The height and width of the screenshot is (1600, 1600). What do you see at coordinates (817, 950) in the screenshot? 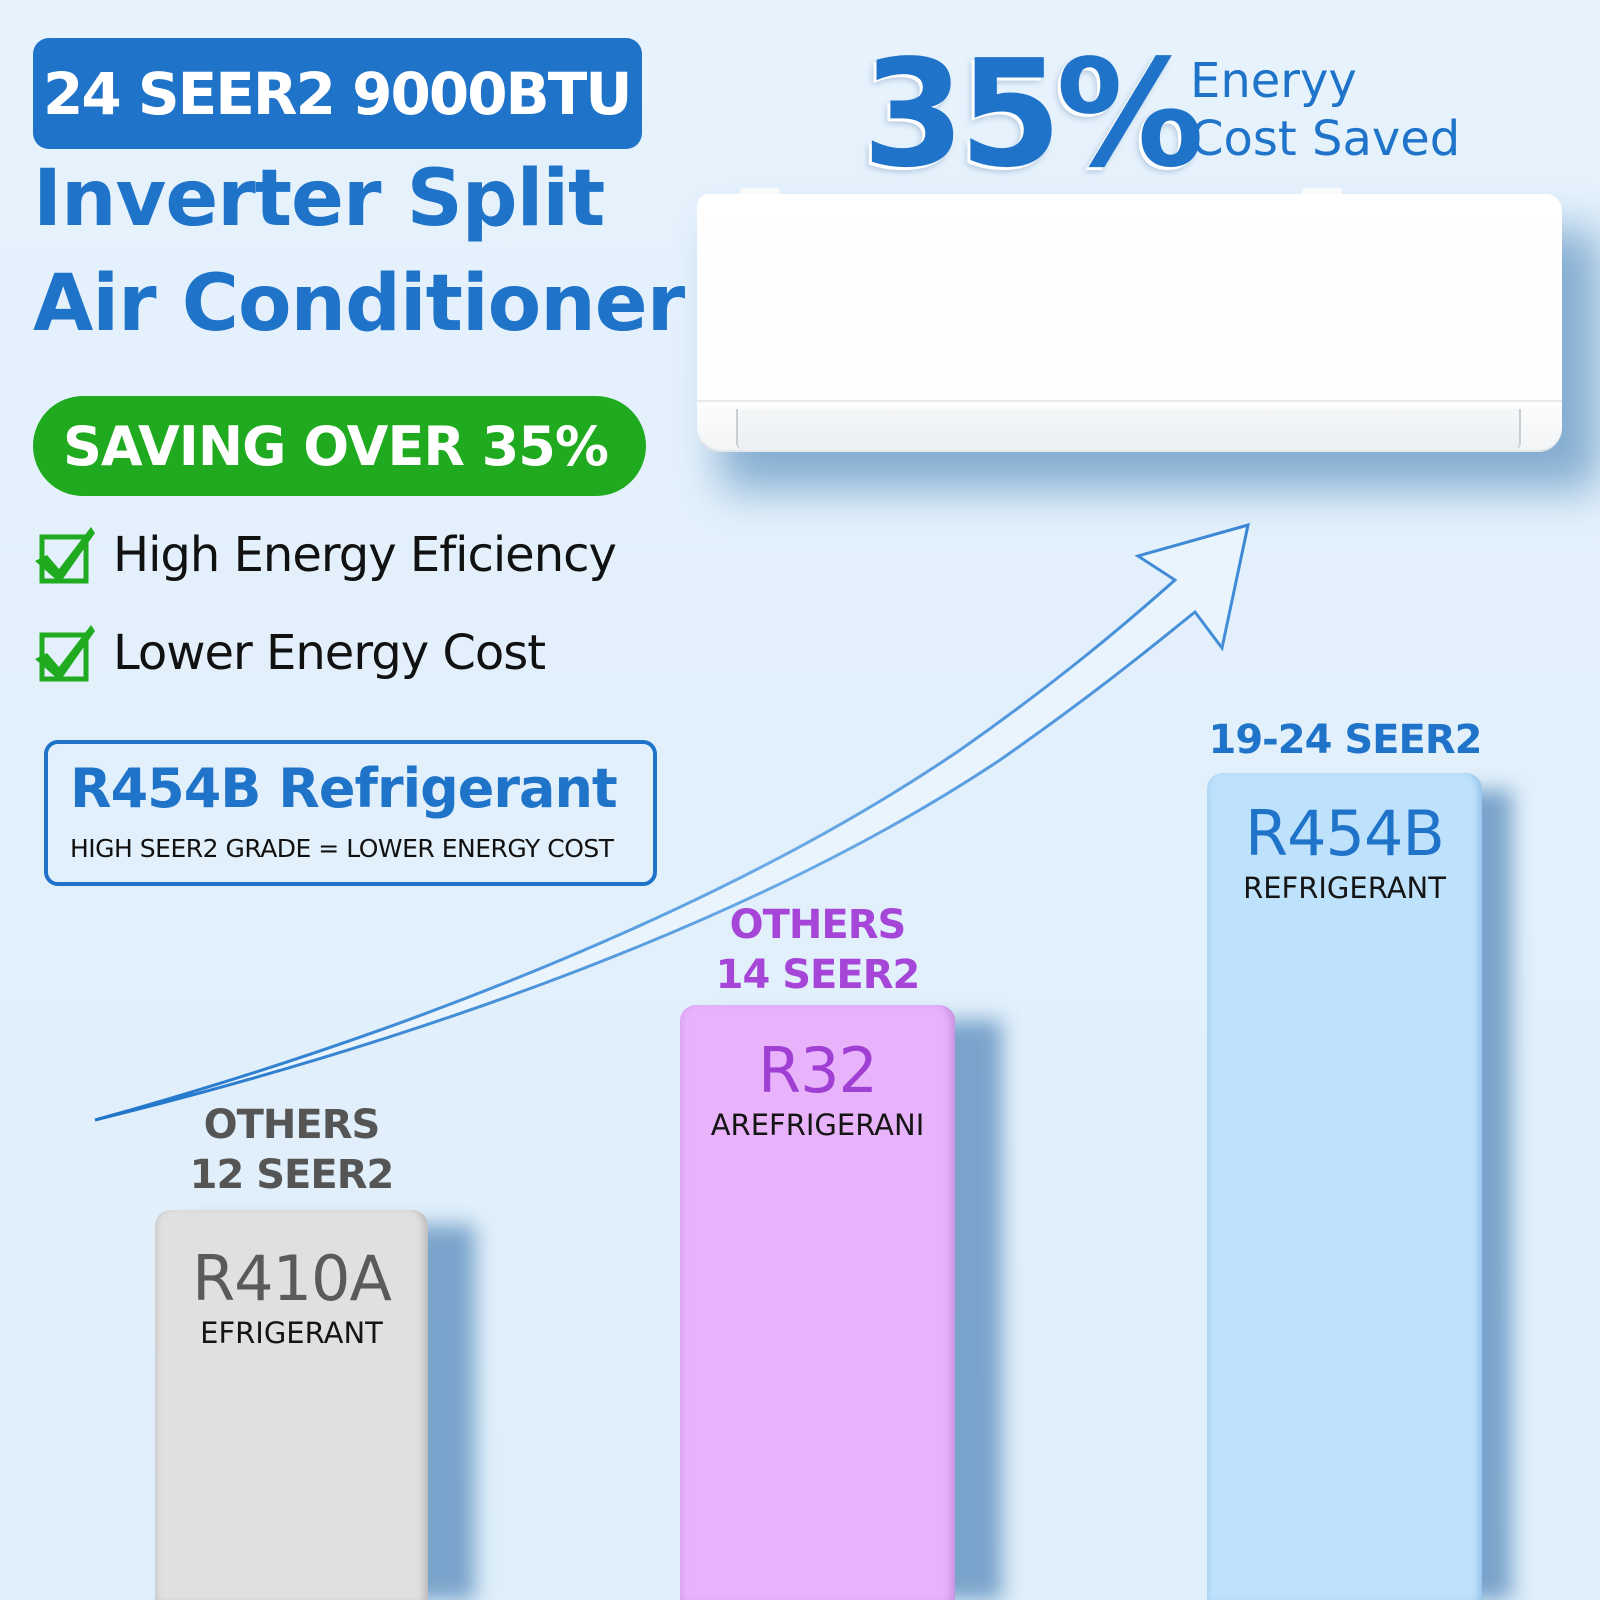
I see `bar-label-r32: OTHERS 14 SEER2` at bounding box center [817, 950].